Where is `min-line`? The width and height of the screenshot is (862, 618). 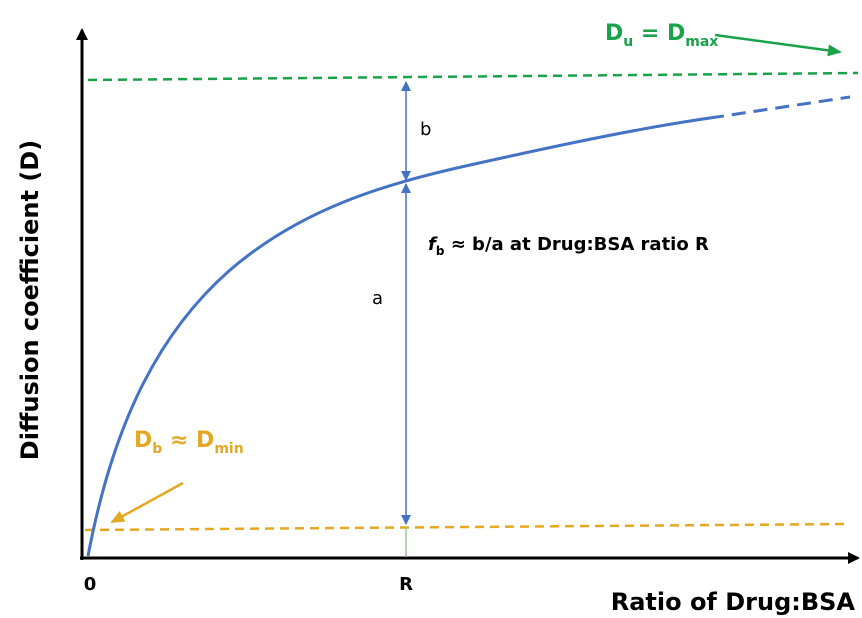
min-line is located at coordinates (467, 527).